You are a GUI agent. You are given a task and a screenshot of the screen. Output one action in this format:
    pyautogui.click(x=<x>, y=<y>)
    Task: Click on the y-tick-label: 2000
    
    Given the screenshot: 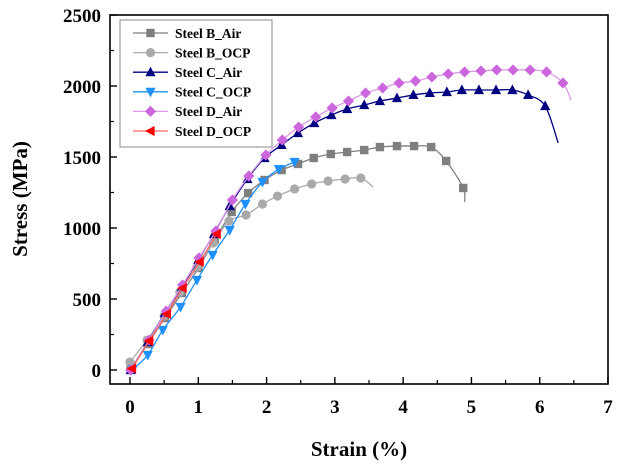 What is the action you would take?
    pyautogui.click(x=82, y=87)
    